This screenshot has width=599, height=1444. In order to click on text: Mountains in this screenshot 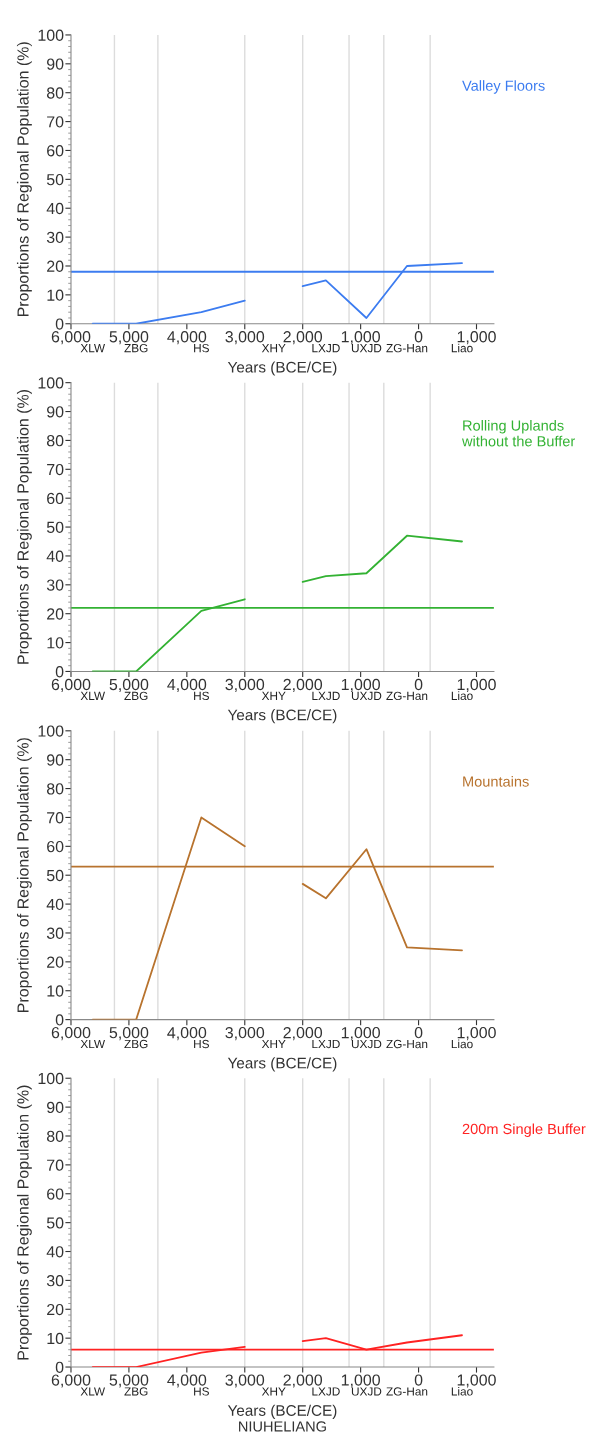, I will do `click(496, 781)`.